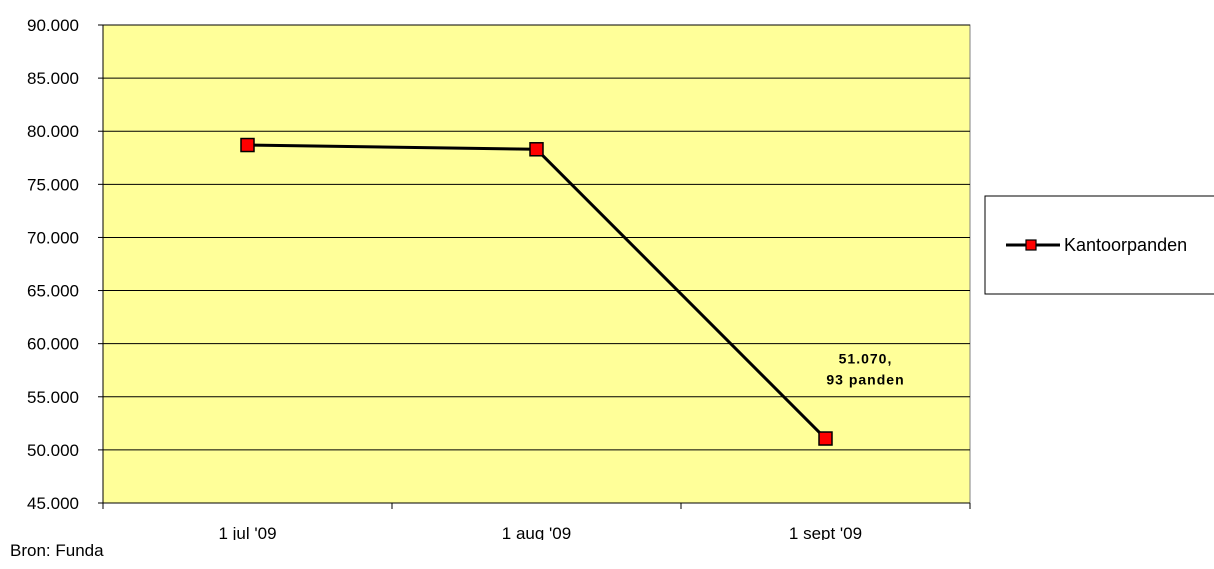  What do you see at coordinates (53, 291) in the screenshot?
I see `y-tick-label: 65.000` at bounding box center [53, 291].